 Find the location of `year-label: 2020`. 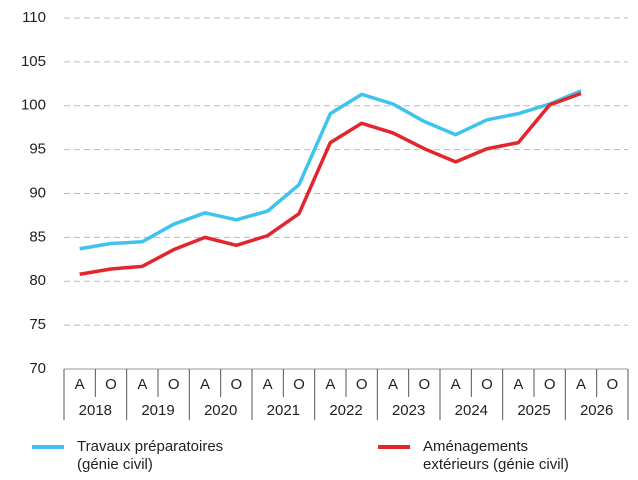

year-label: 2020 is located at coordinates (220, 410).